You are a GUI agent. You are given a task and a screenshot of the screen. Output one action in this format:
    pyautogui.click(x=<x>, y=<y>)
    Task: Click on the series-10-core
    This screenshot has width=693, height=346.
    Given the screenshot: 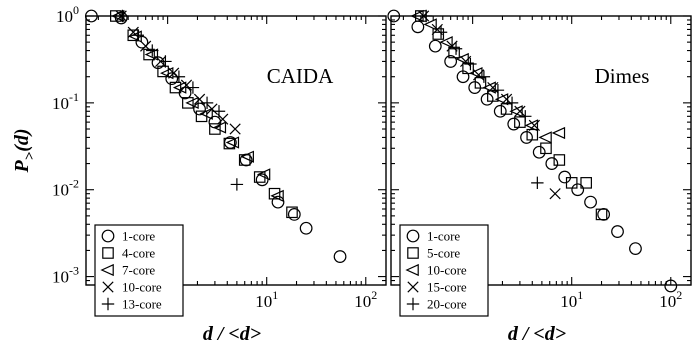 What is the action you would take?
    pyautogui.click(x=178, y=72)
    